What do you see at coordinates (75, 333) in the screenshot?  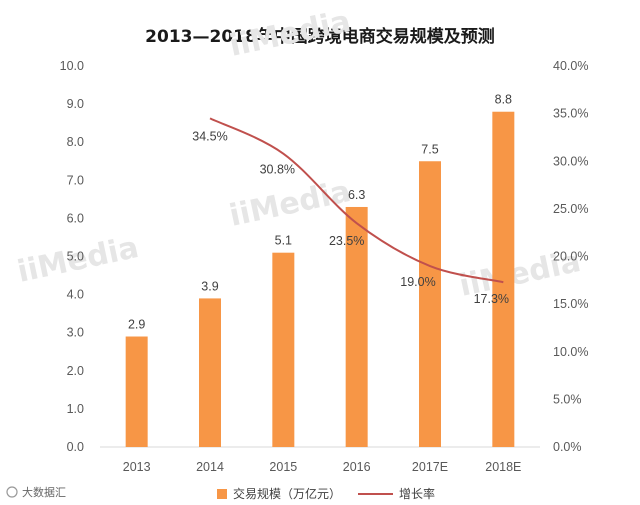 I see `left-tick-label: 3.0` at bounding box center [75, 333].